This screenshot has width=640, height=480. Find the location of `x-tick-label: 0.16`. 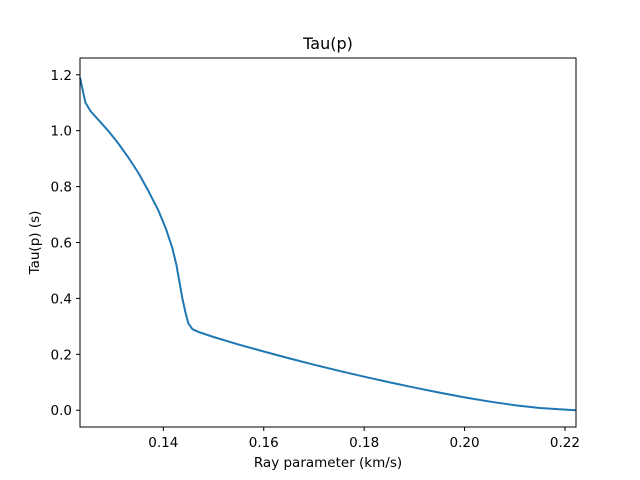

x-tick-label: 0.16 is located at coordinates (264, 443).